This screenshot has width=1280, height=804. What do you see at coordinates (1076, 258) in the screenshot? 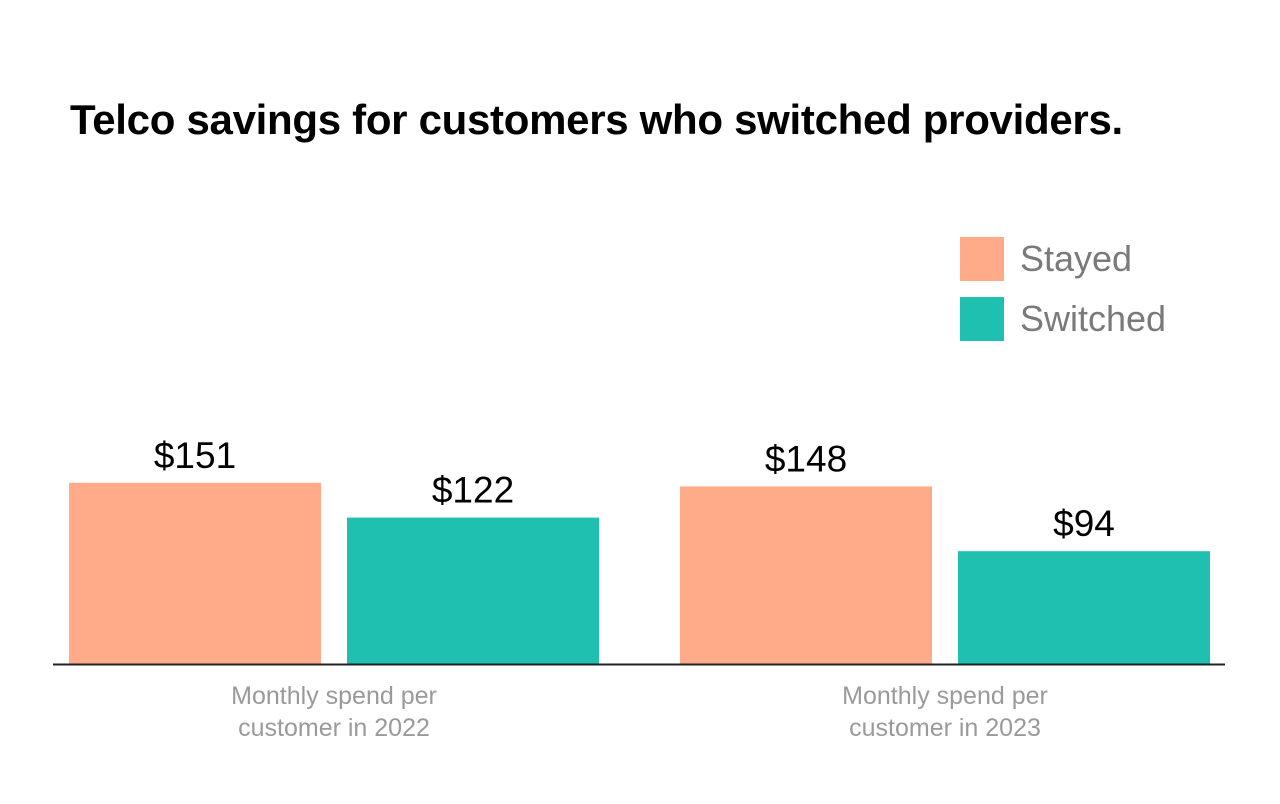
I see `legend-label-stayed: Stayed` at bounding box center [1076, 258].